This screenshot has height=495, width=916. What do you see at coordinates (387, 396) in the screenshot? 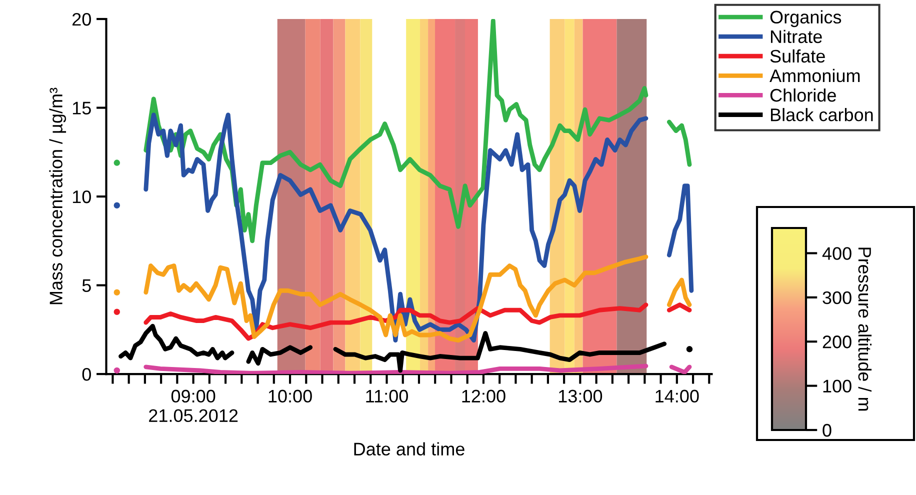
I see `x-tick-label: 11:00` at bounding box center [387, 396].